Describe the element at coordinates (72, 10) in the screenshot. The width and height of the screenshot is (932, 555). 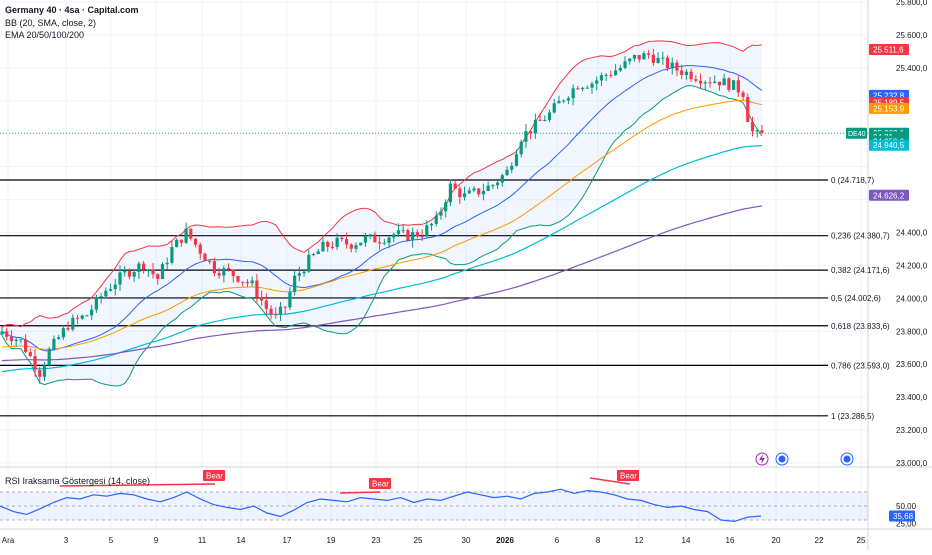
I see `symbol-title: Germany 40 · 4sa · Capital.com` at that location.